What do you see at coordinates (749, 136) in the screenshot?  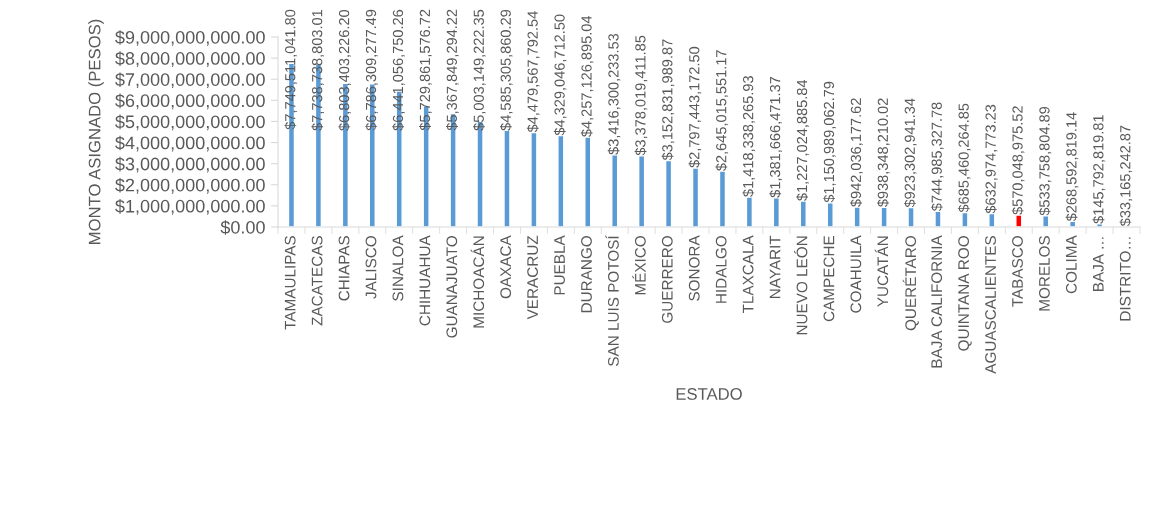 I see `data-label: $1,418,338,265.93` at bounding box center [749, 136].